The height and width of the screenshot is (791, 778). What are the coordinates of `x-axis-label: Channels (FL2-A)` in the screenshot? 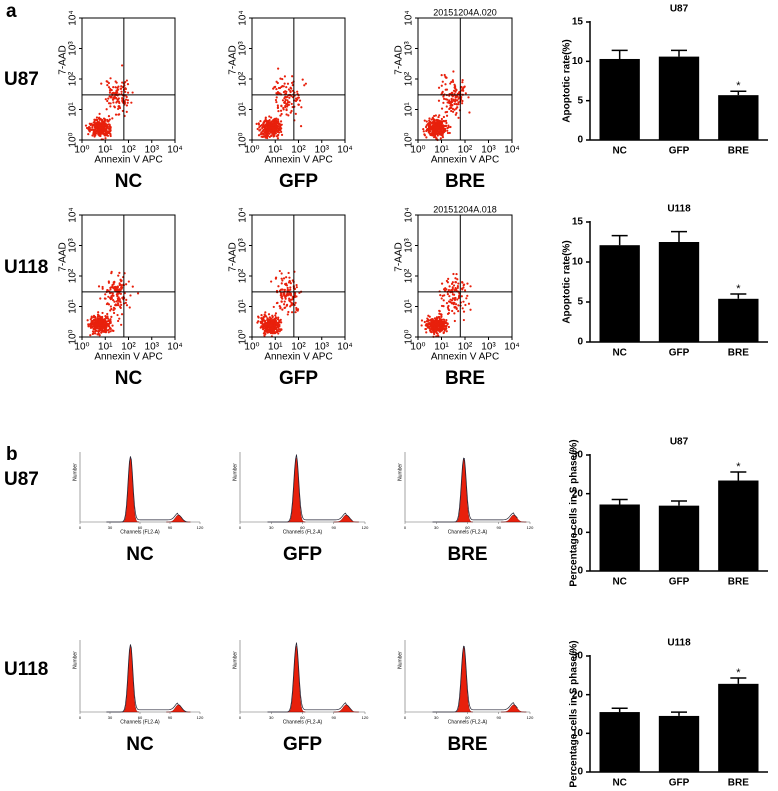 It's located at (140, 532).